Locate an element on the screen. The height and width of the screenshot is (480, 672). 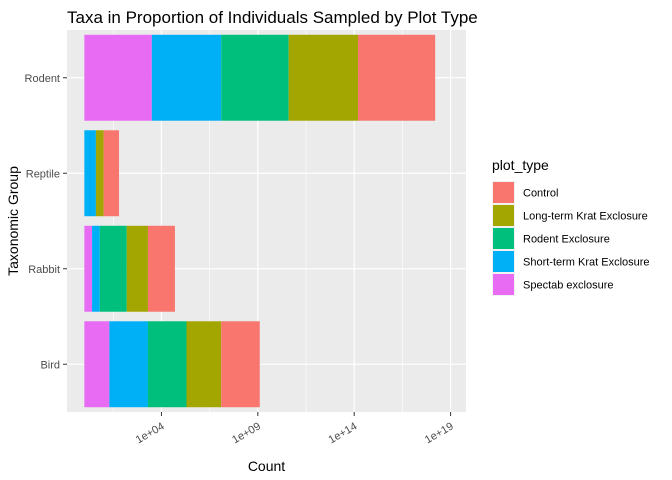
bar-bird-spectab-exclosure is located at coordinates (97, 364).